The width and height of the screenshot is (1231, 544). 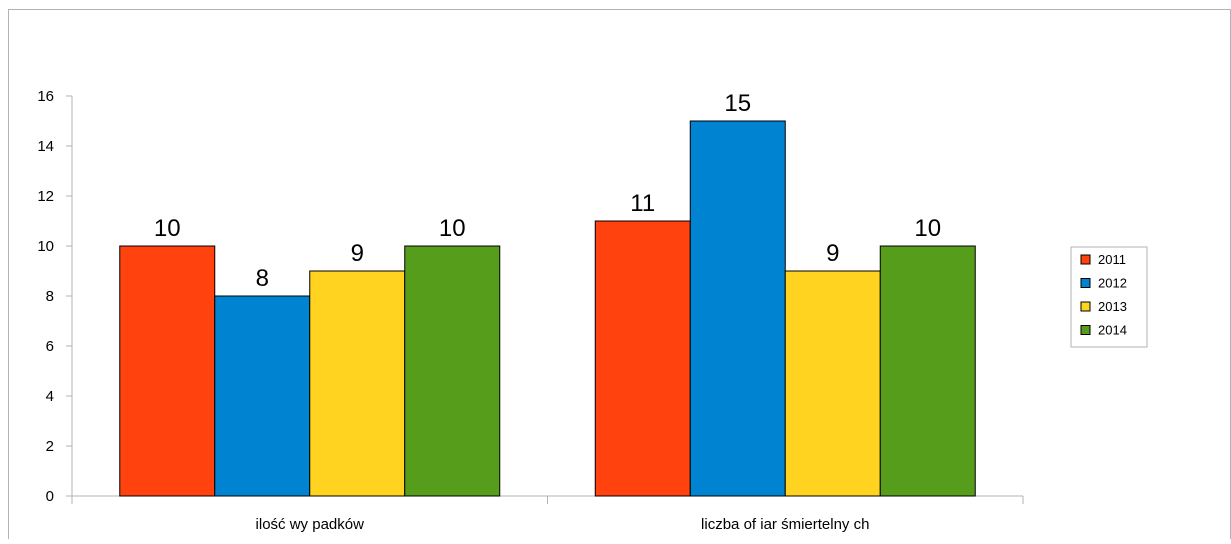 I want to click on y-tick-label: 0, so click(x=50, y=496).